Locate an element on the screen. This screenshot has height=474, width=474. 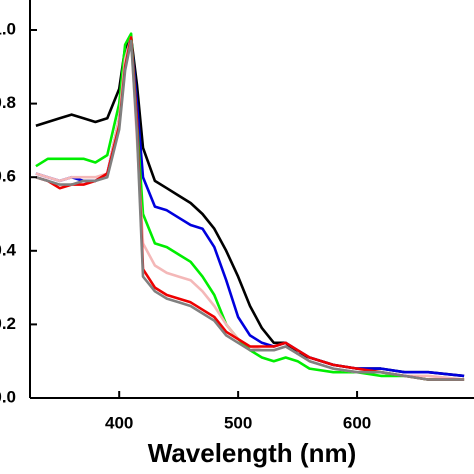
x-tick-label: 500 is located at coordinates (238, 422).